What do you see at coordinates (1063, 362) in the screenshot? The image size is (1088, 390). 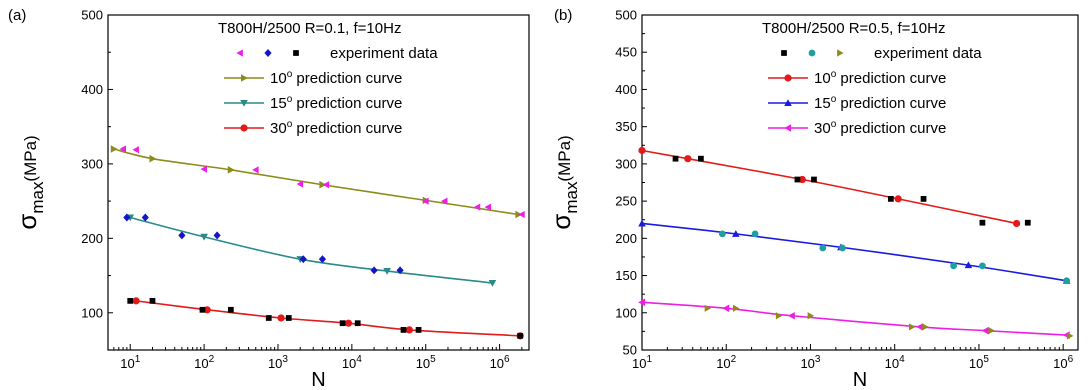 I see `x-tick-label: 10⁶` at bounding box center [1063, 362].